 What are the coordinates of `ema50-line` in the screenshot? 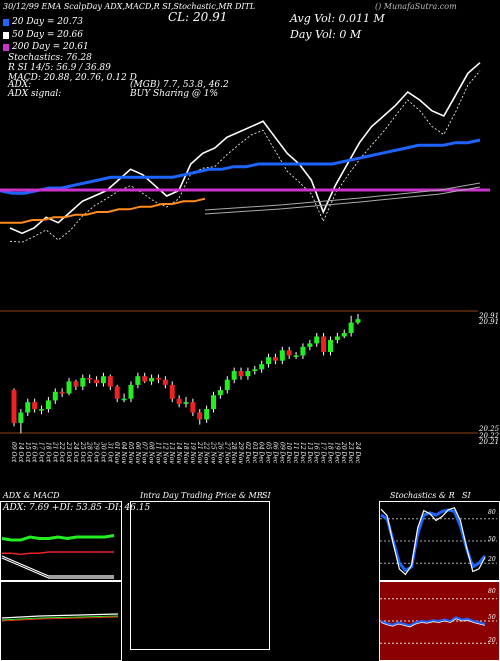 It's located at (240, 166).